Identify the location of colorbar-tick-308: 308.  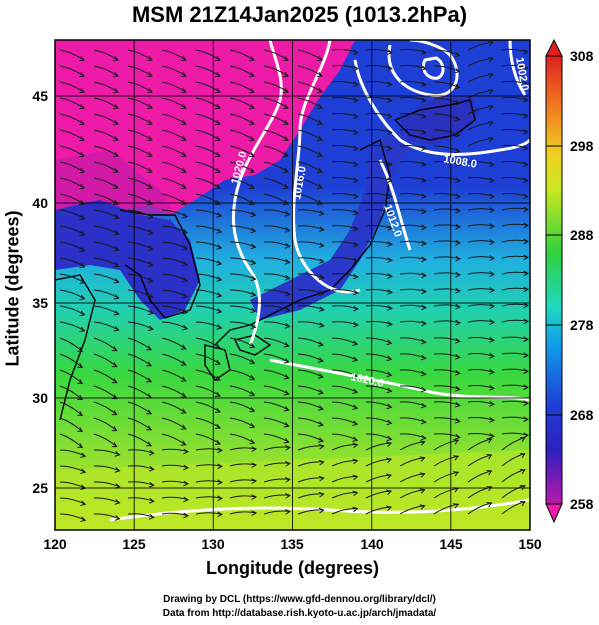
(582, 56).